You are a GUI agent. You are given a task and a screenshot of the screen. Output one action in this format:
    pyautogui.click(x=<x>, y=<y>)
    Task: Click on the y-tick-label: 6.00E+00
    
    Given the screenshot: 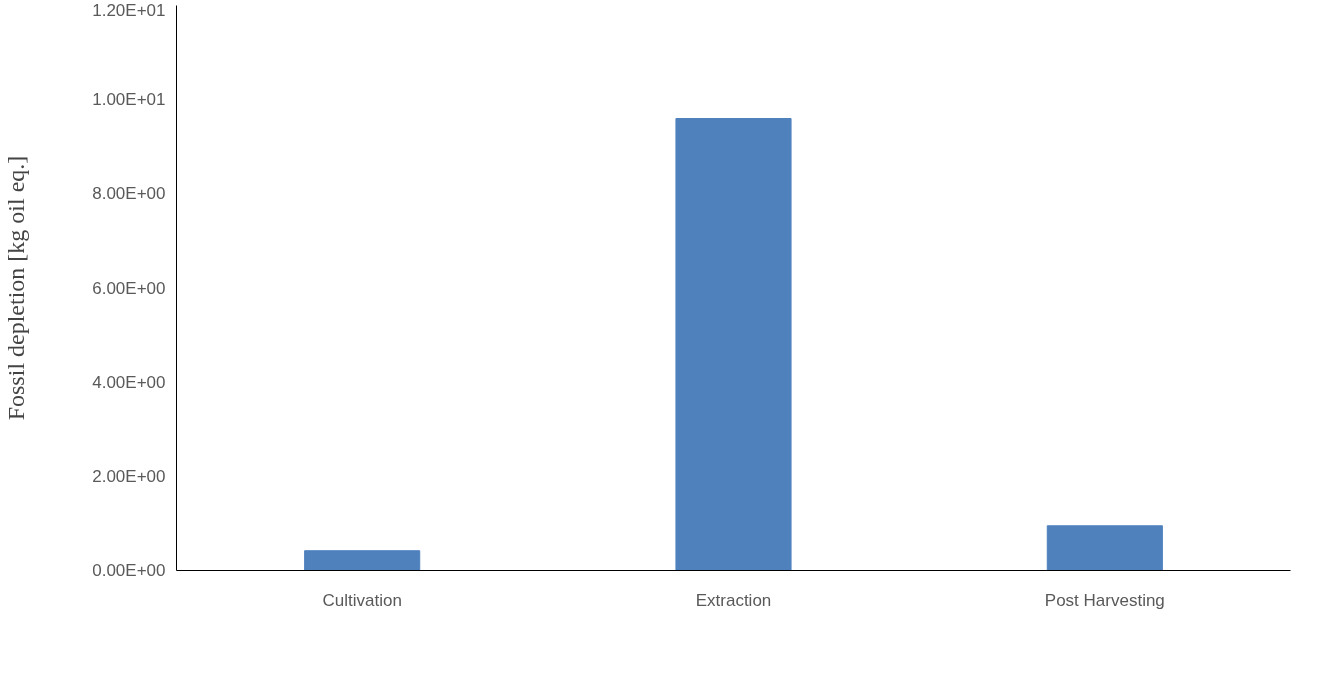 What is the action you would take?
    pyautogui.click(x=129, y=288)
    